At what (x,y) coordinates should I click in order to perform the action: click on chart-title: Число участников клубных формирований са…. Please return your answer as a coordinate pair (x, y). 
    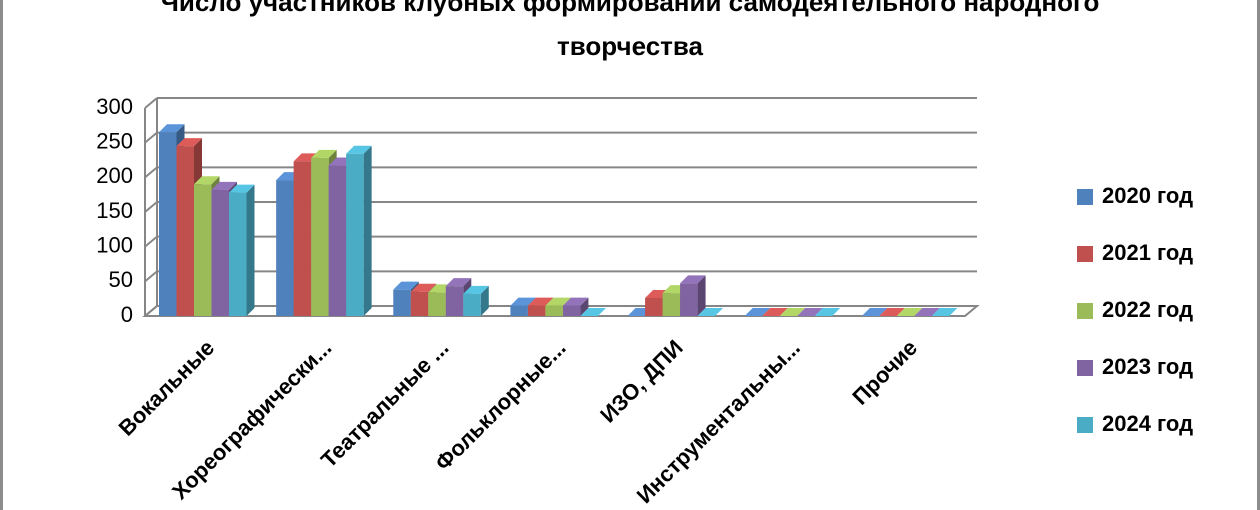
    Looking at the image, I should click on (630, 30).